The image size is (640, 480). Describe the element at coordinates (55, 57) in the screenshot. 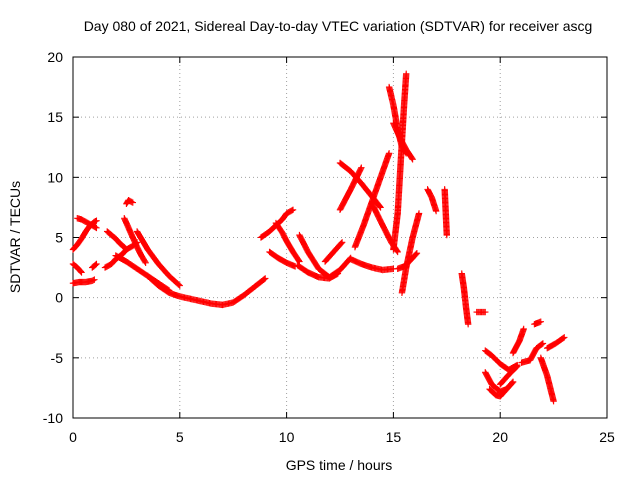

I see `y-tick-label: 20` at that location.